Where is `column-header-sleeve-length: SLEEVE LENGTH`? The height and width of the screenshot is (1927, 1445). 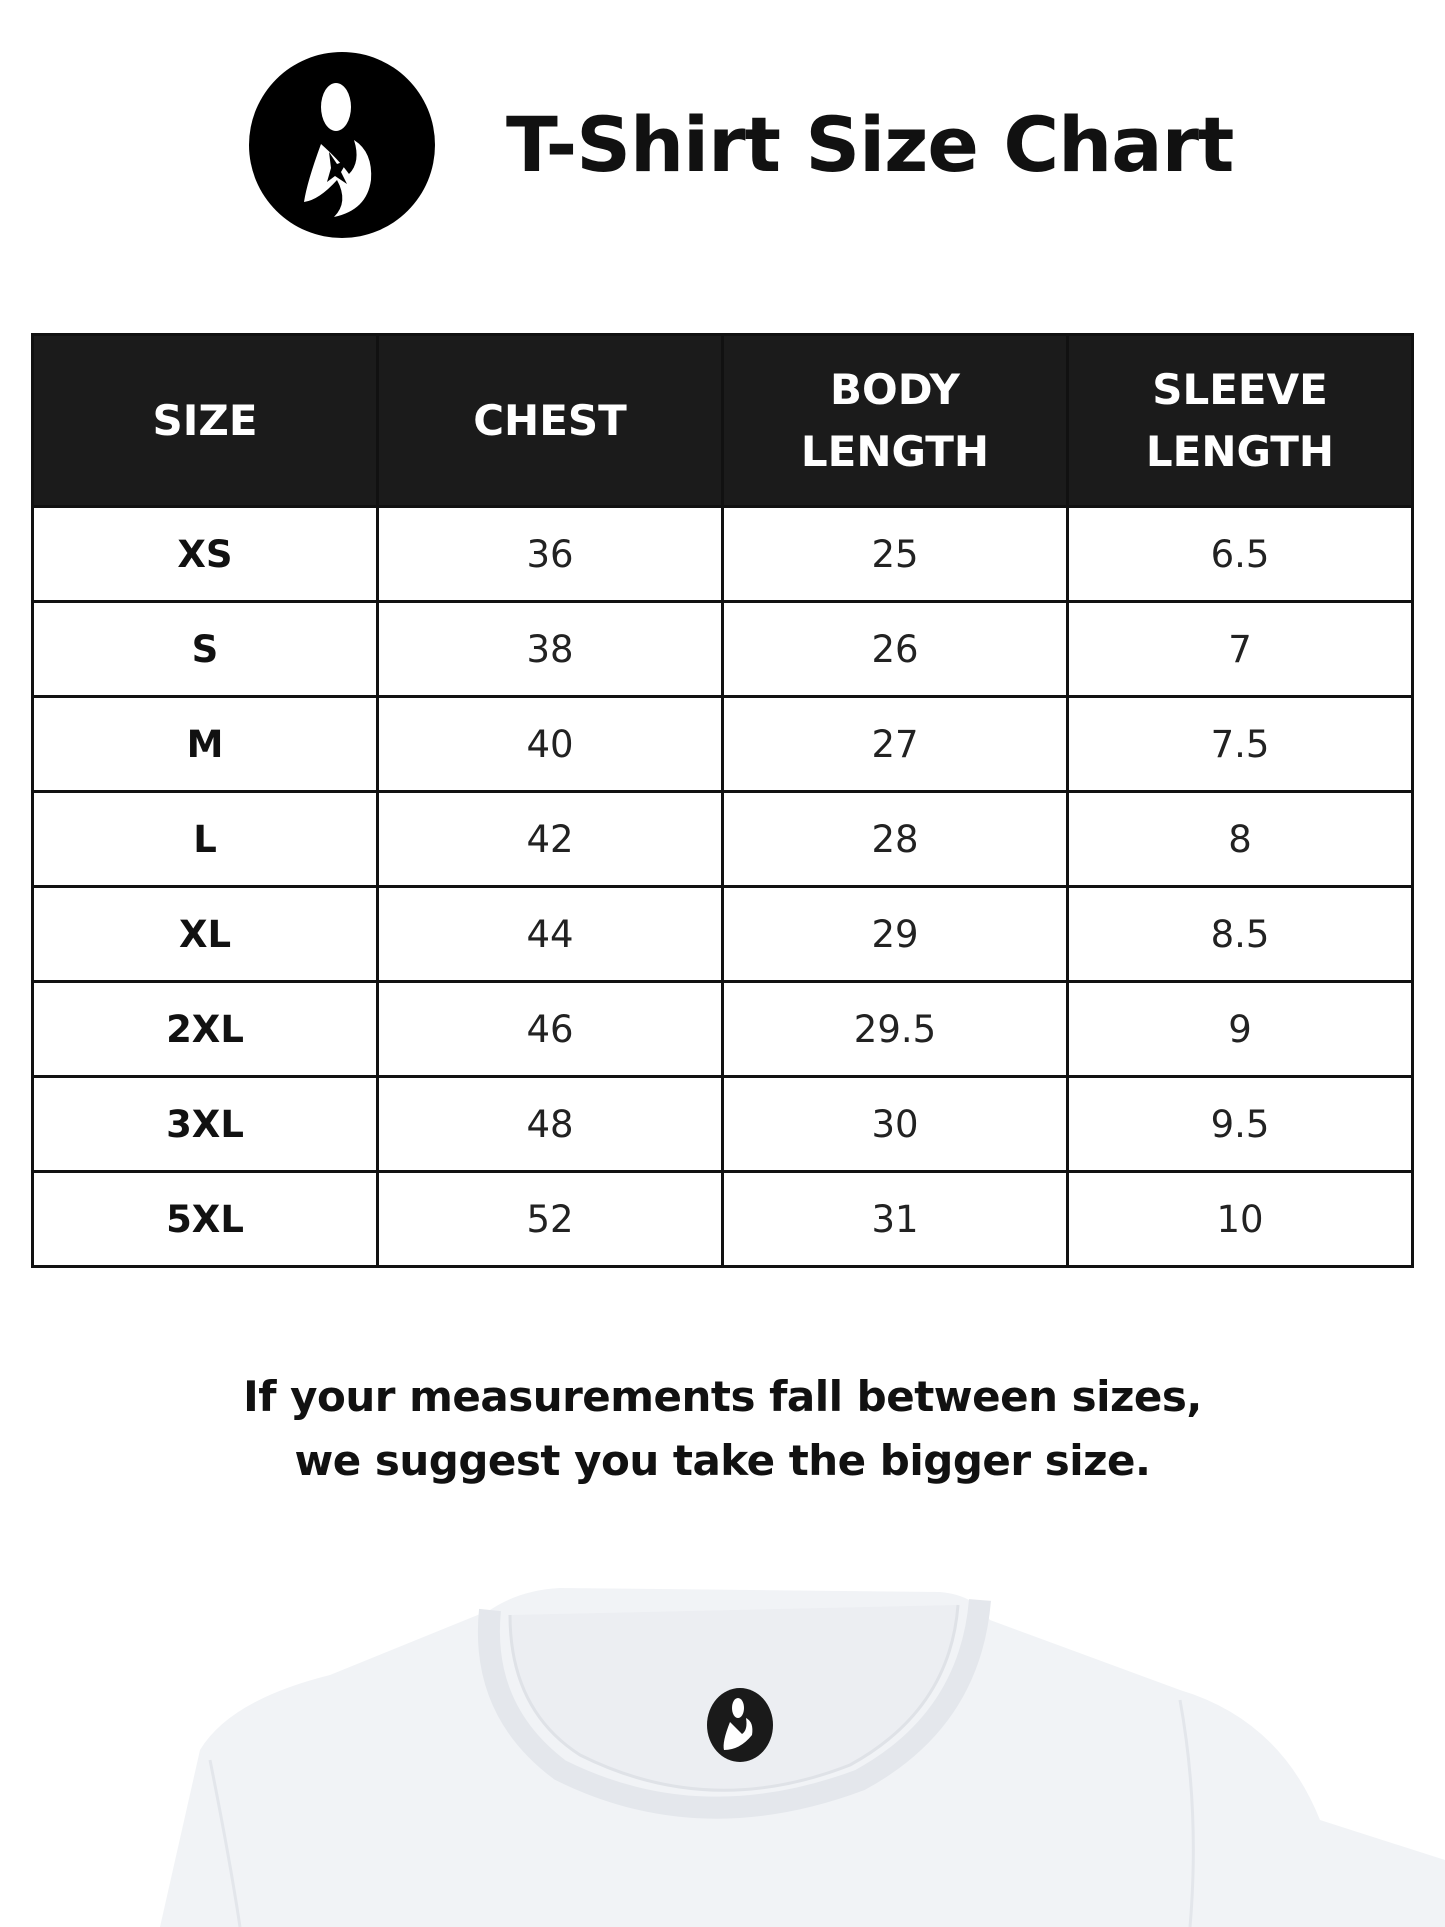 column-header-sleeve-length: SLEEVE LENGTH is located at coordinates (1240, 420).